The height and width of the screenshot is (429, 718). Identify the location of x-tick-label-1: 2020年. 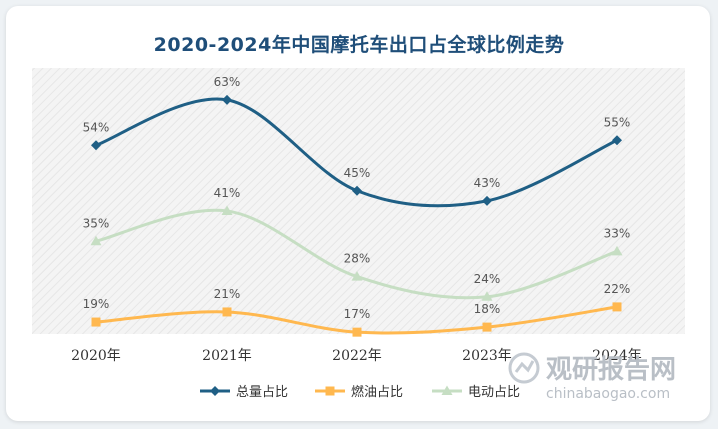
(96, 356).